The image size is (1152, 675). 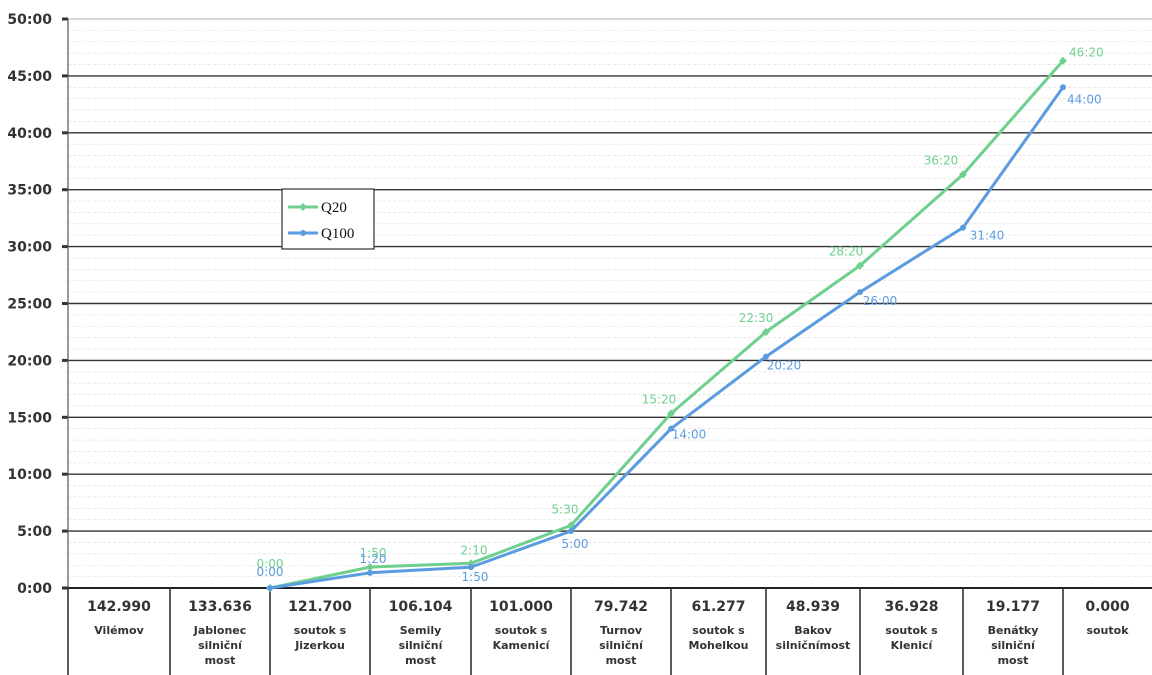 I want to click on data-label: 26:00, so click(x=880, y=301).